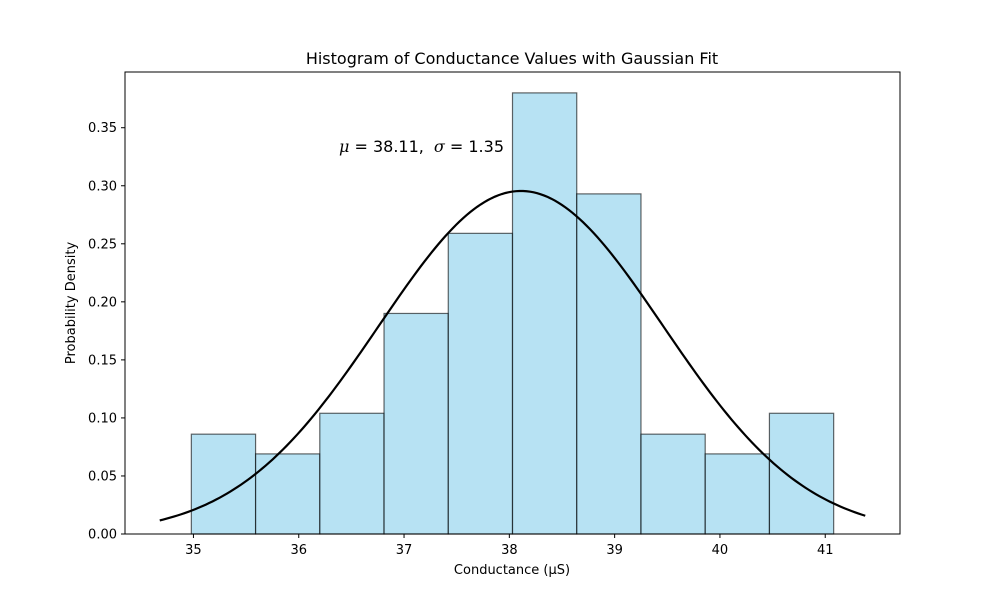 This screenshot has height=600, width=1000. What do you see at coordinates (106, 332) in the screenshot?
I see `y-axis-ticks: 0.00 0.05 0.10 0.15 0.20 0.25 0.30 0.35` at bounding box center [106, 332].